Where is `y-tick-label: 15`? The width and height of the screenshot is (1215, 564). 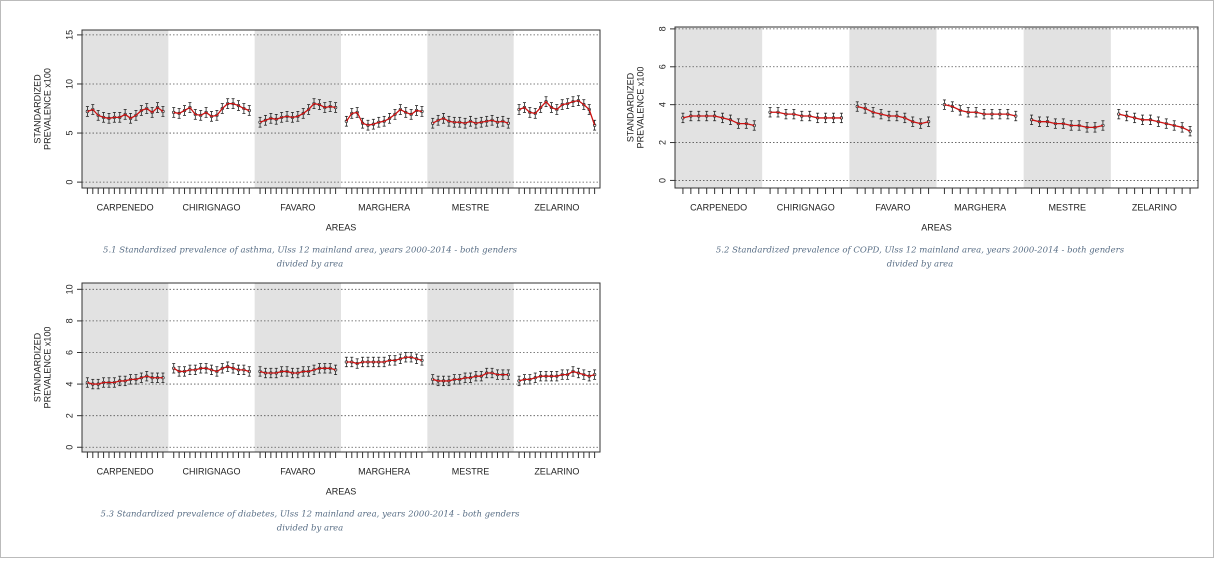 y-tick-label: 15 is located at coordinates (69, 35).